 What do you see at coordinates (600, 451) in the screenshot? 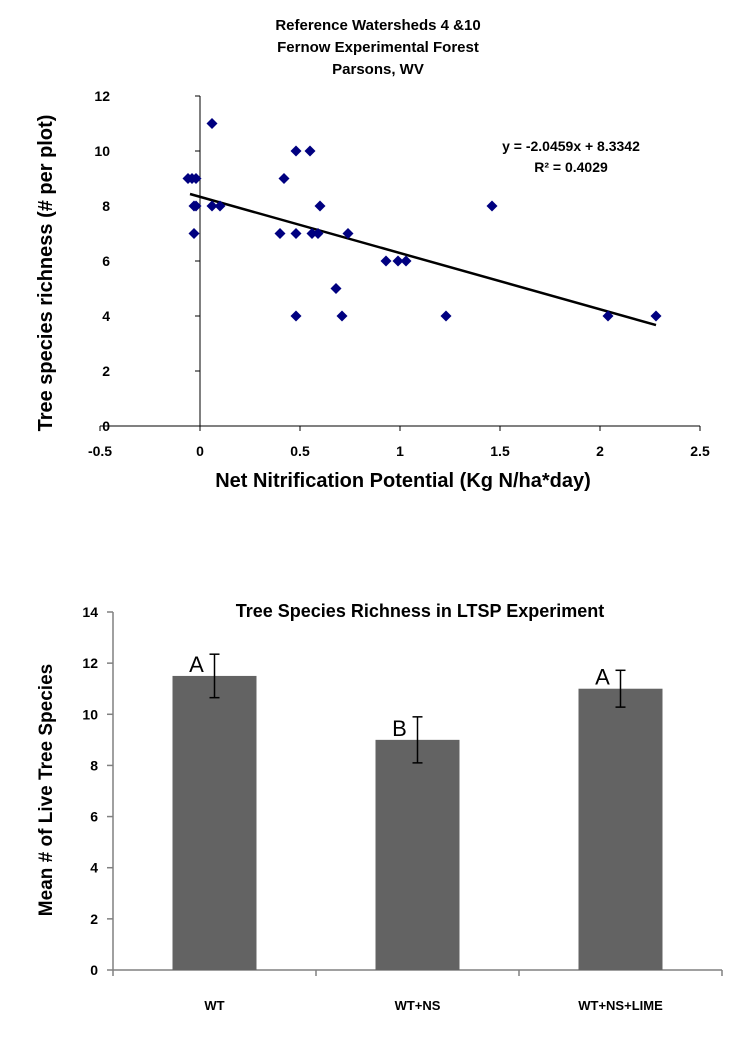
I see `scatter-x-tick-label: 2` at bounding box center [600, 451].